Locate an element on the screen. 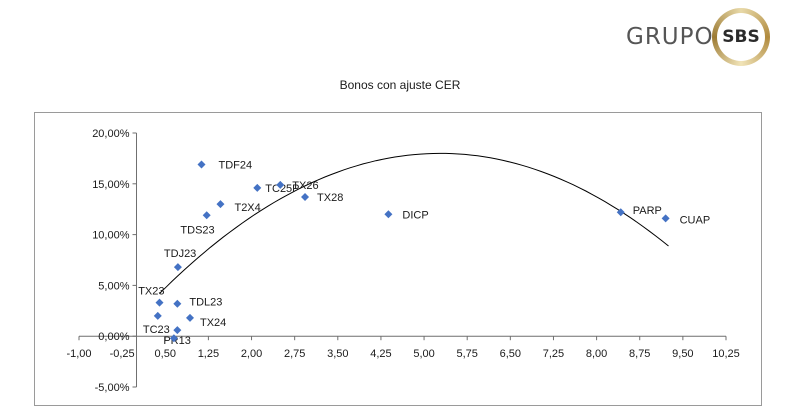  y-tick-label: 15,00% is located at coordinates (111, 185).